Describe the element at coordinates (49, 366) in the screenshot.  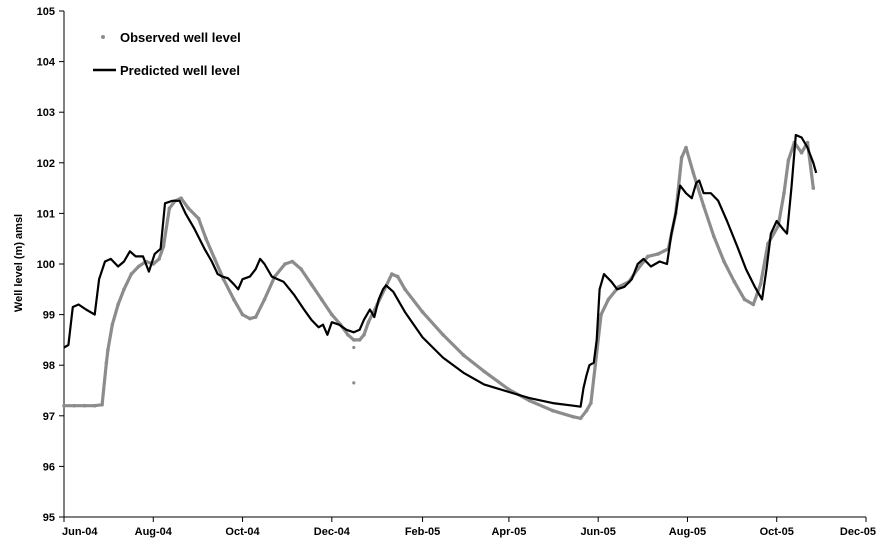
I see `y-tick-label: 98` at that location.